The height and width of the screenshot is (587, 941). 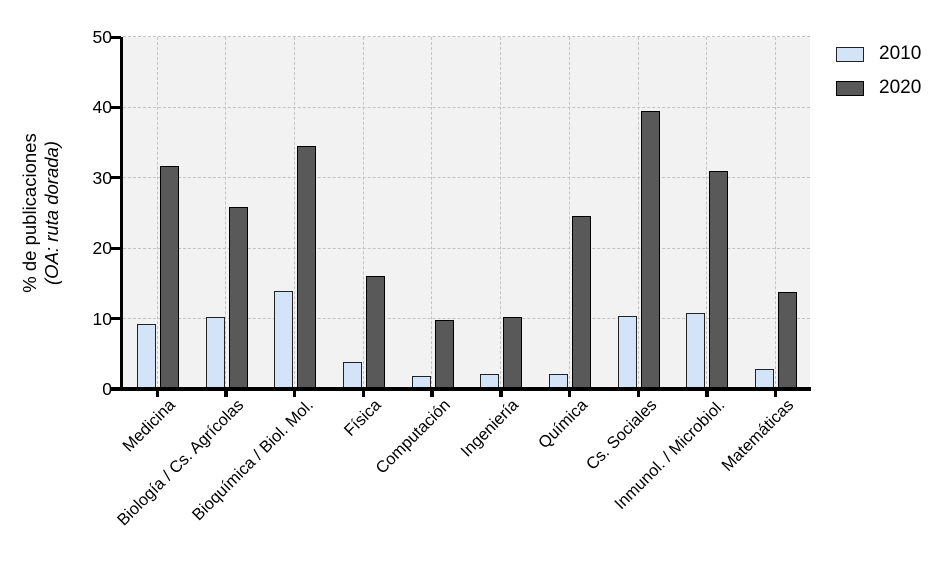 What do you see at coordinates (900, 87) in the screenshot?
I see `legend-label-2020: 2020` at bounding box center [900, 87].